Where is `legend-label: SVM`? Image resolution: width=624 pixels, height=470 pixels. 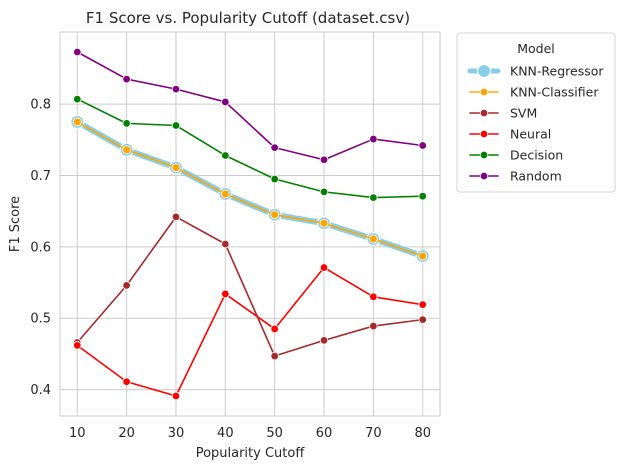
legend-label: SVM is located at coordinates (523, 113).